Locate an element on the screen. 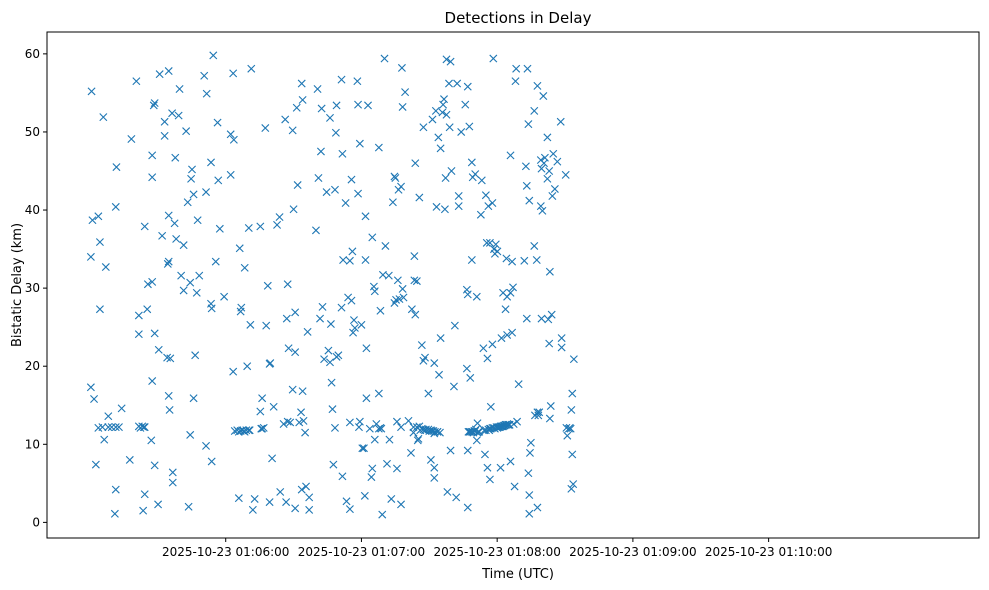 Image resolution: width=989 pixels, height=590 pixels. x-axis-label: Time (UTC) is located at coordinates (517, 574).